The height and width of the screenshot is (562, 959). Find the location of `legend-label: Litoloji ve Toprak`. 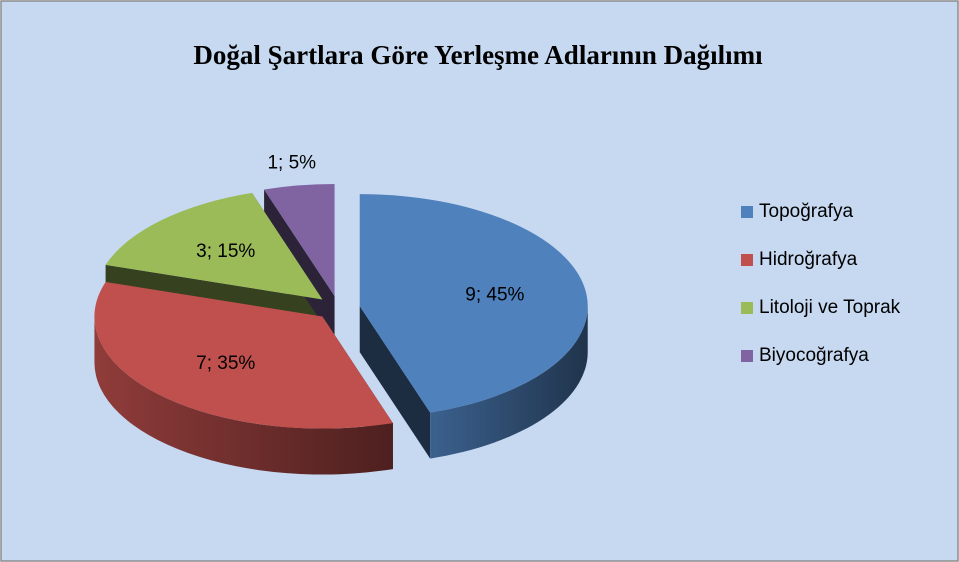

legend-label: Litoloji ve Toprak is located at coordinates (830, 307).